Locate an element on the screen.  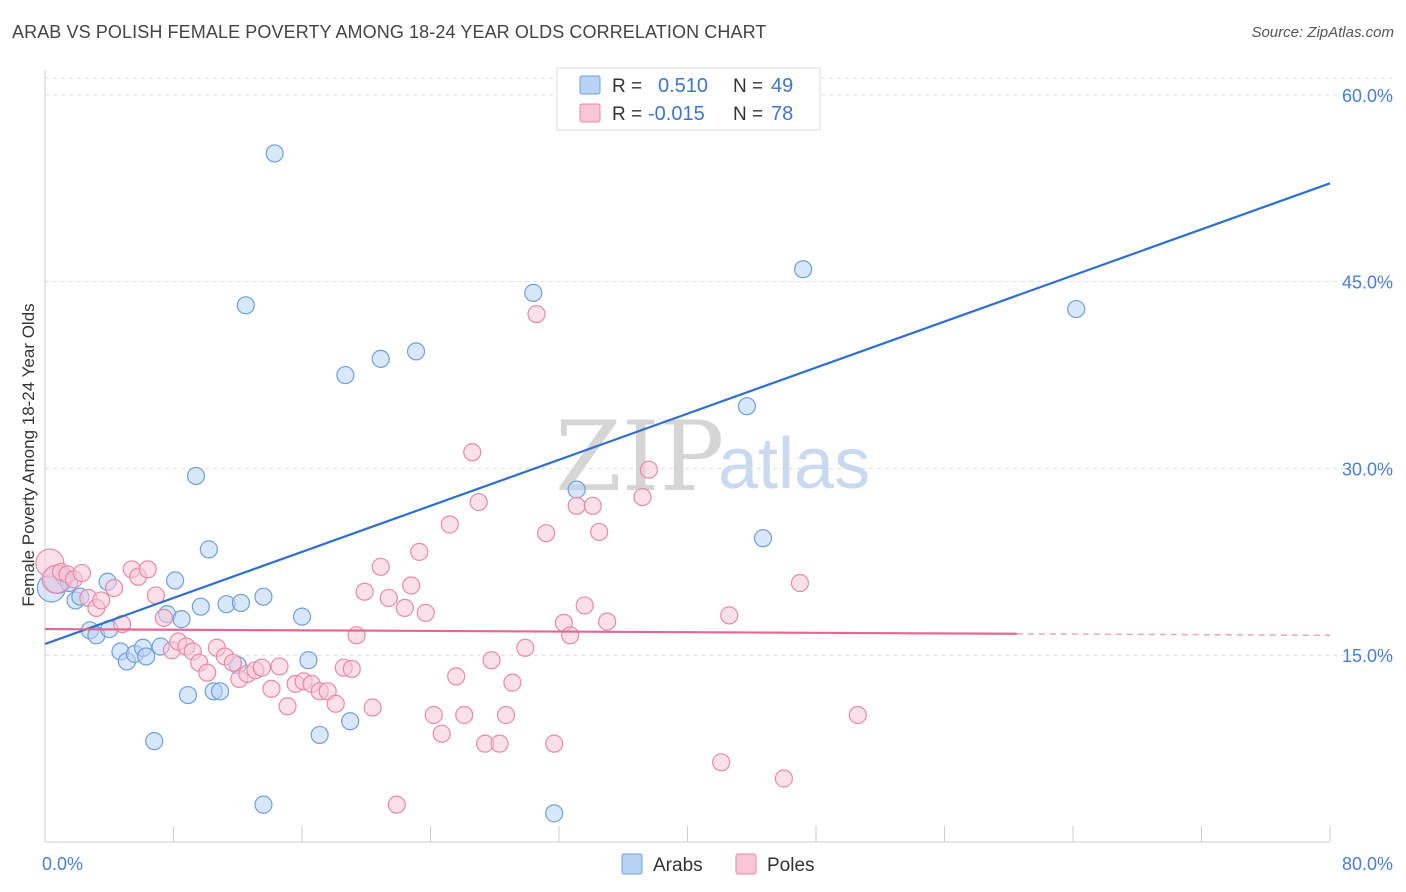
series-legend-label-arabs: Arabs is located at coordinates (678, 865).